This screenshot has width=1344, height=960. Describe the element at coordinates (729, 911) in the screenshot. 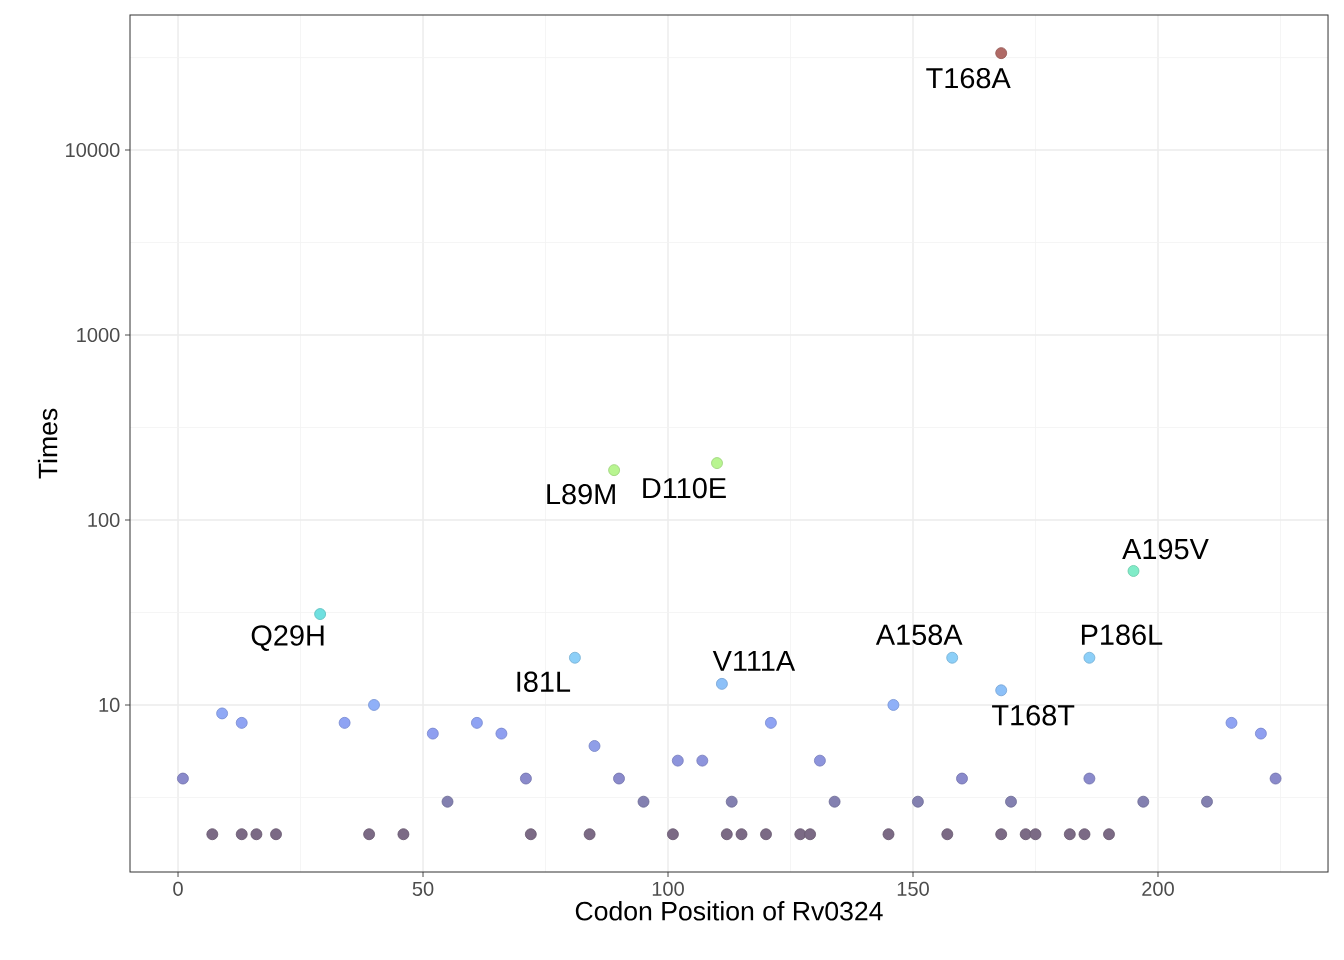

I see `x-axis-title: Codon Position of Rv0324` at that location.